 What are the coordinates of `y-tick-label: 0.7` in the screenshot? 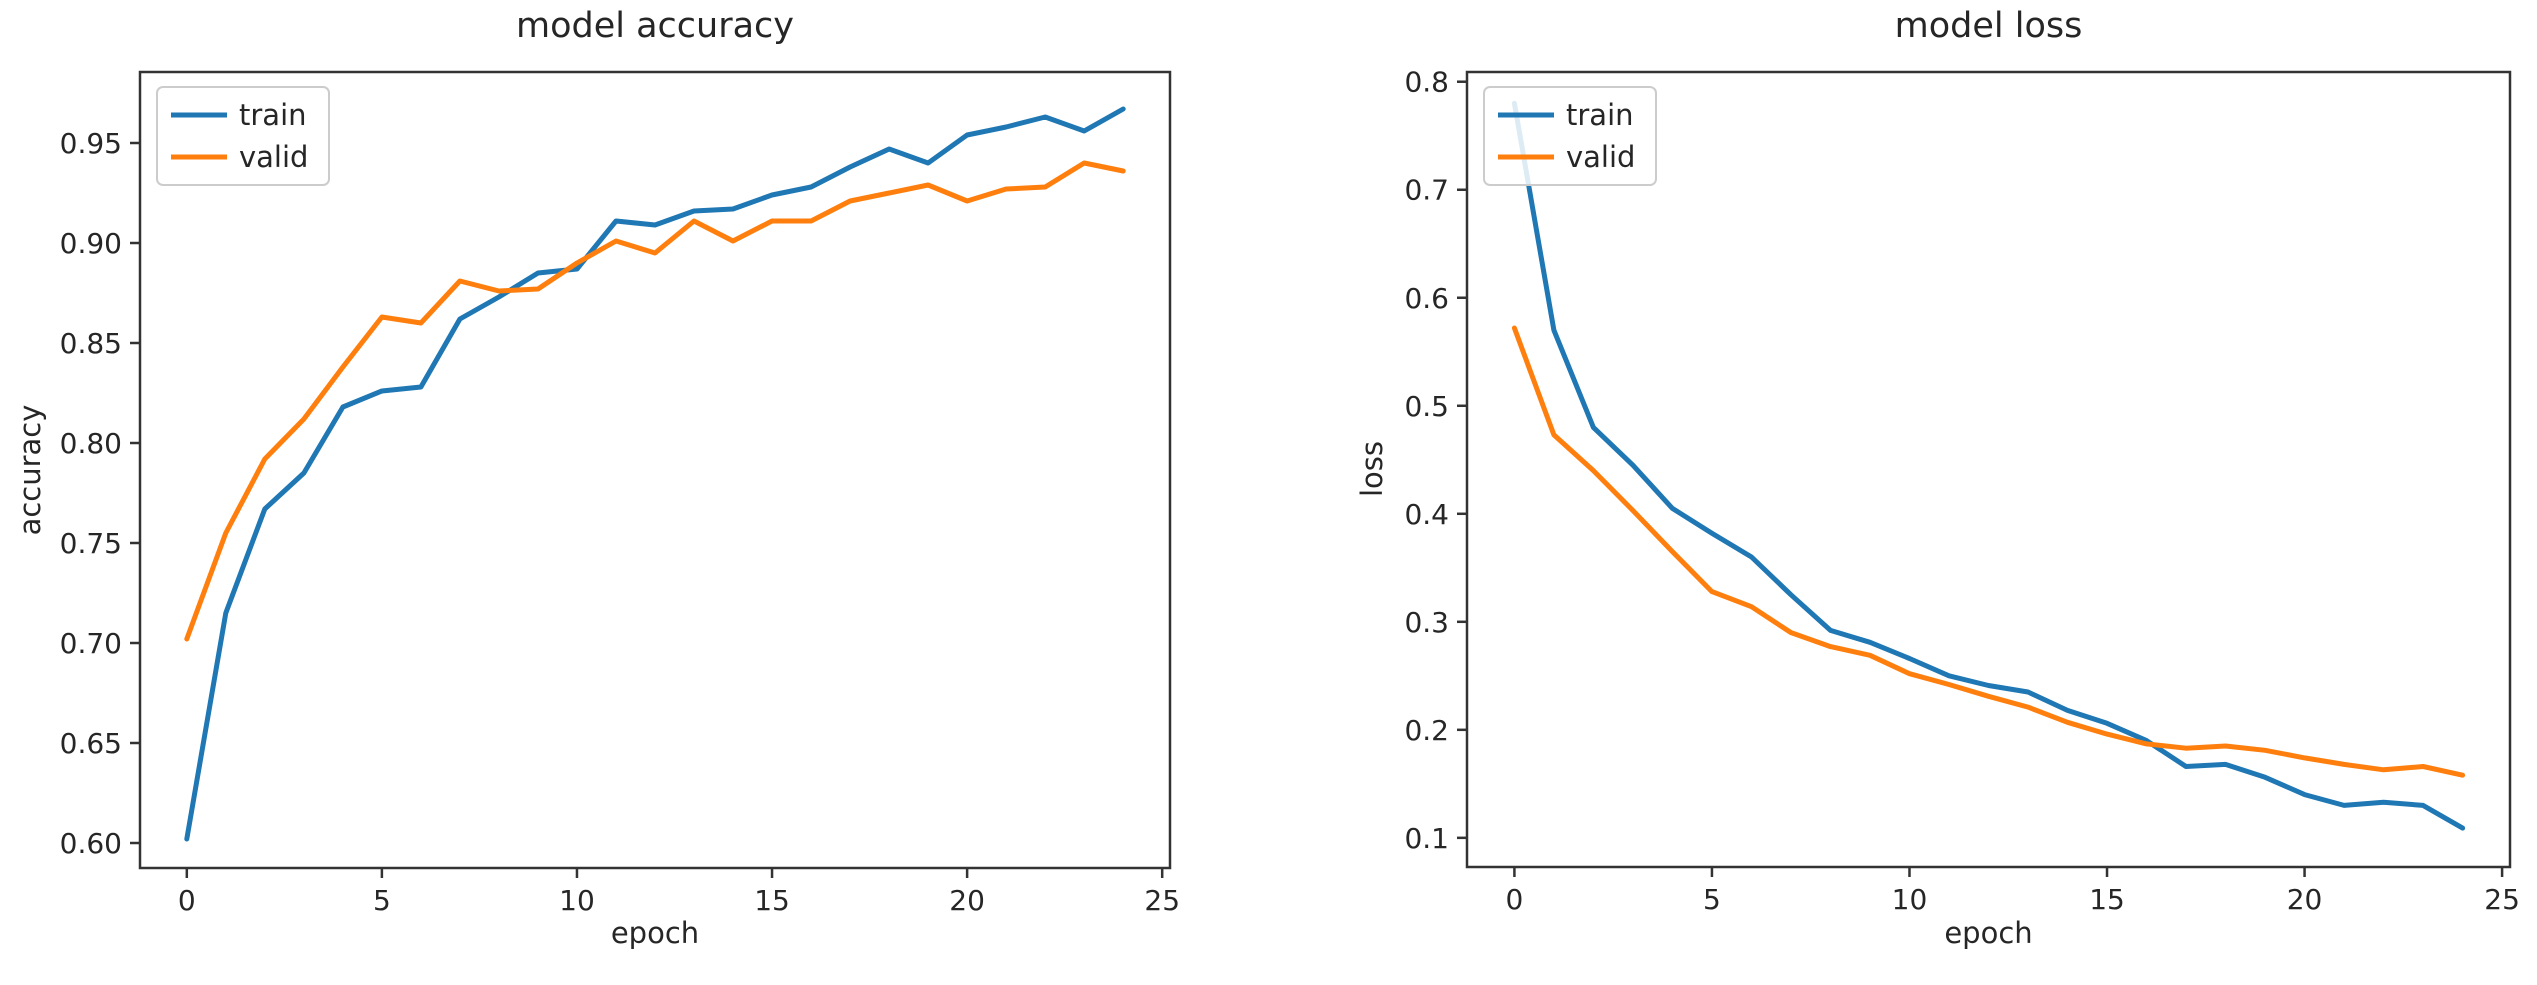 It's located at (1426, 190).